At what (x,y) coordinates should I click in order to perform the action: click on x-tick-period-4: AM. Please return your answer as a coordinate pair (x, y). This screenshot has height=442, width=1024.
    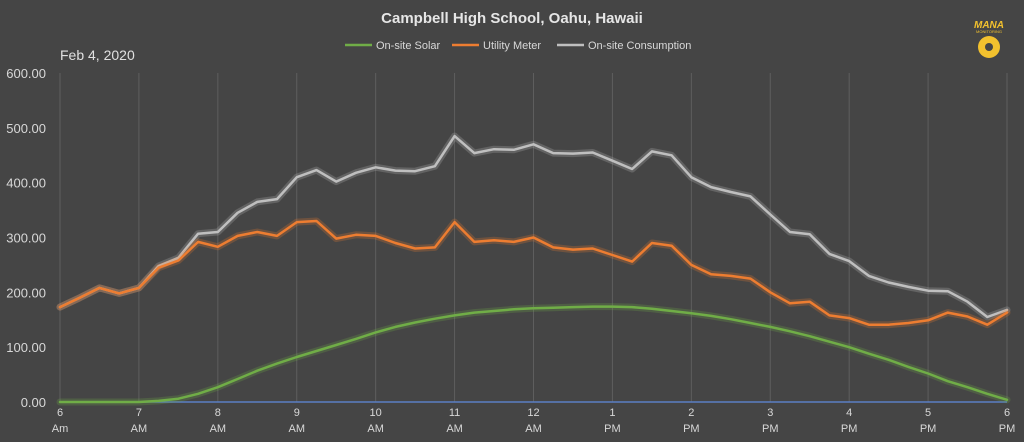
    Looking at the image, I should click on (375, 429).